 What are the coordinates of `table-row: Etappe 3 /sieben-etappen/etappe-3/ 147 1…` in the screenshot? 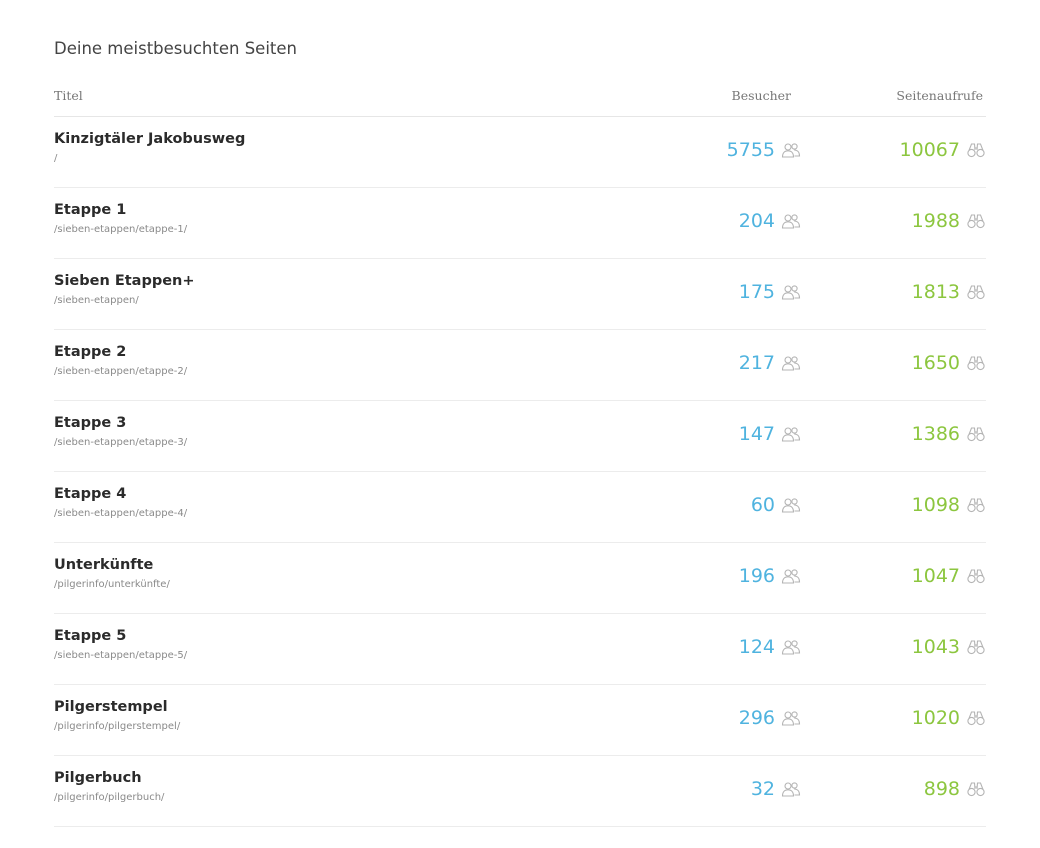 It's located at (520, 436).